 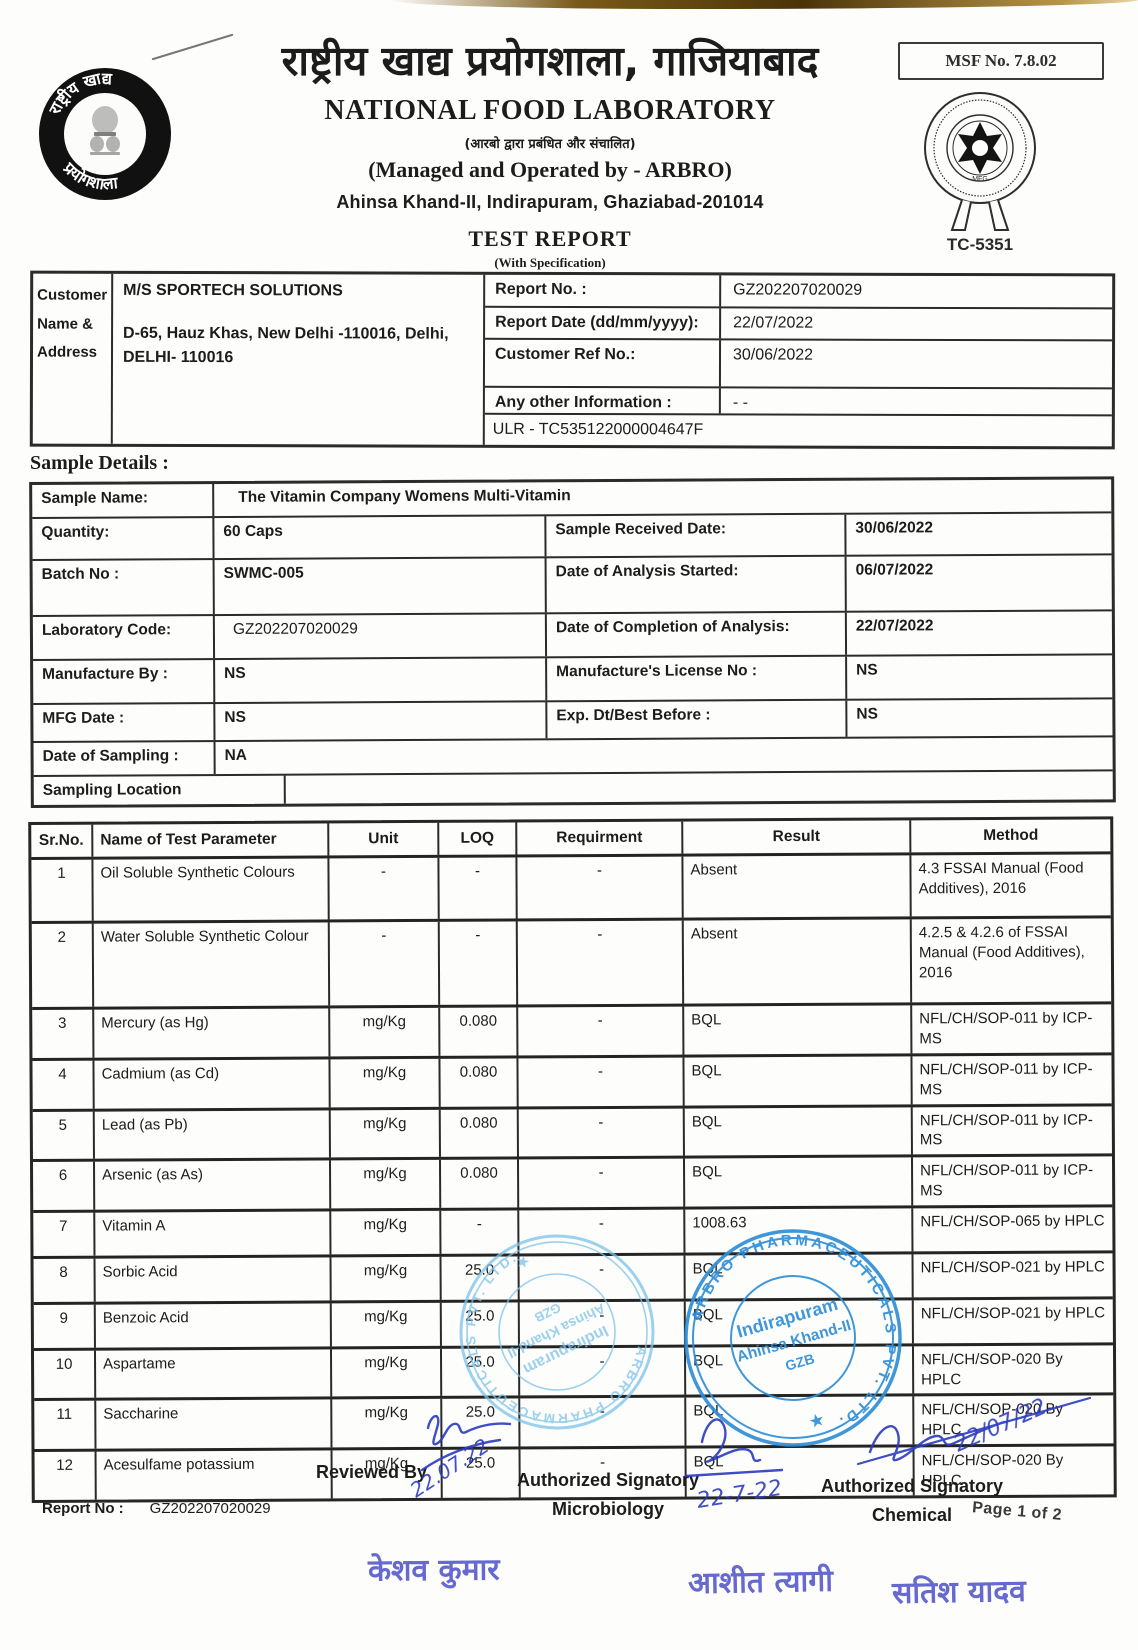 I want to click on signatures-layer: 22.07.22 22-7-22 22/07/22, so click(x=749, y=1454).